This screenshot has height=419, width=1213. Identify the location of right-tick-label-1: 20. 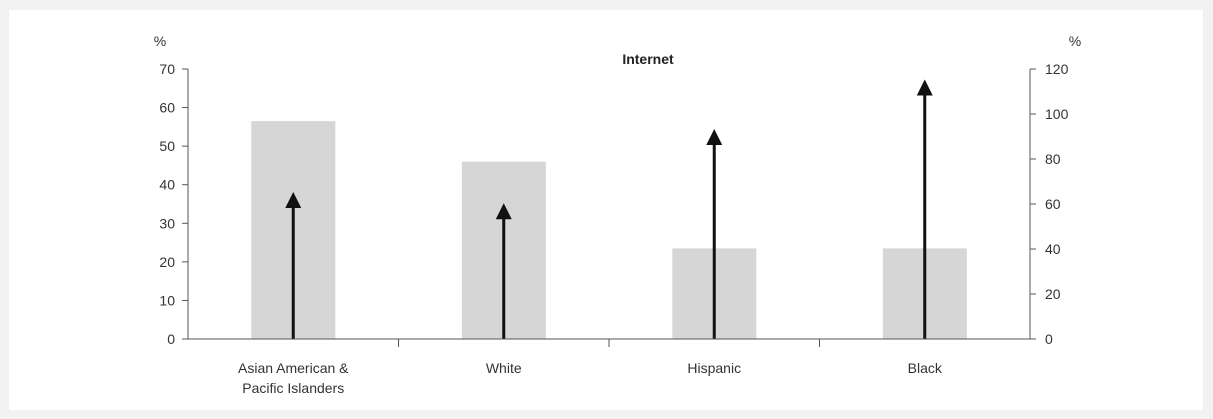
(1053, 294).